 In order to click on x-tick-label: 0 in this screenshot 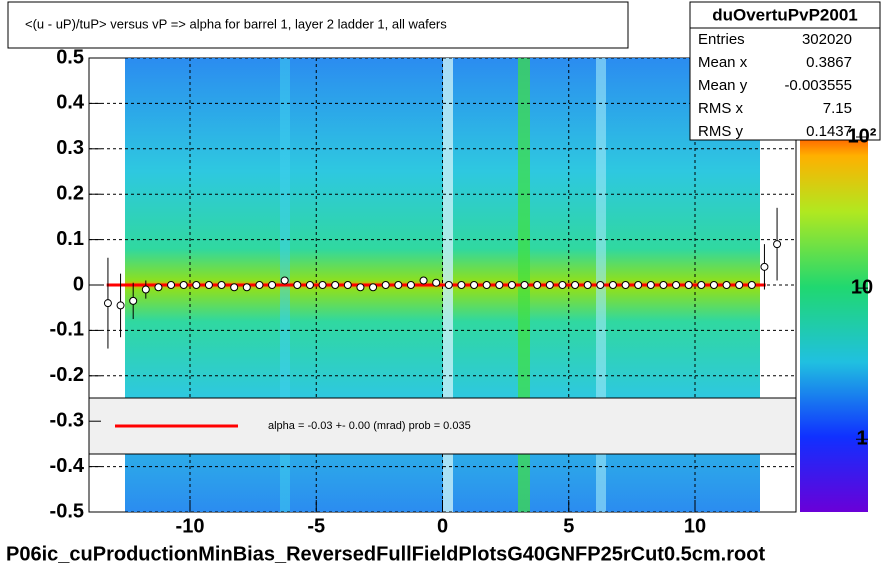, I will do `click(442, 526)`.